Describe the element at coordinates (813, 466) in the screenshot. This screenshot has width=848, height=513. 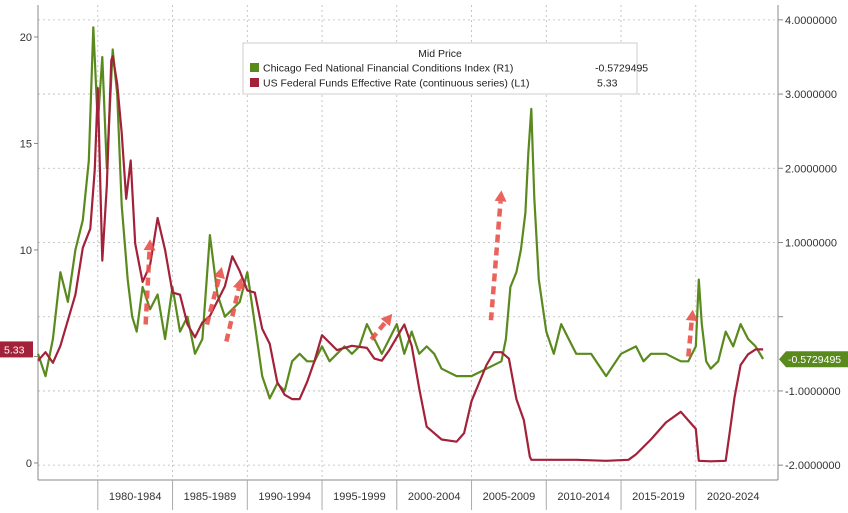
I see `right-tick-label: -2.0000000` at that location.